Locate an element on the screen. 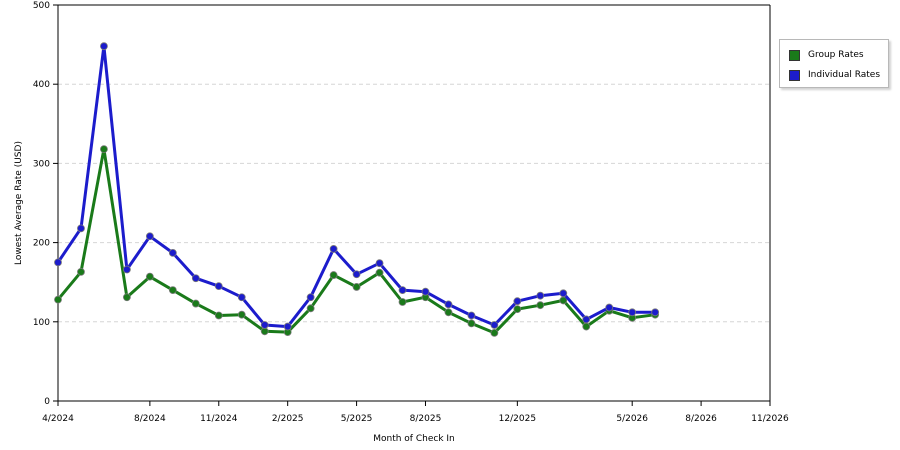 The height and width of the screenshot is (450, 900). x-tick-label: 11/2024 is located at coordinates (219, 419).